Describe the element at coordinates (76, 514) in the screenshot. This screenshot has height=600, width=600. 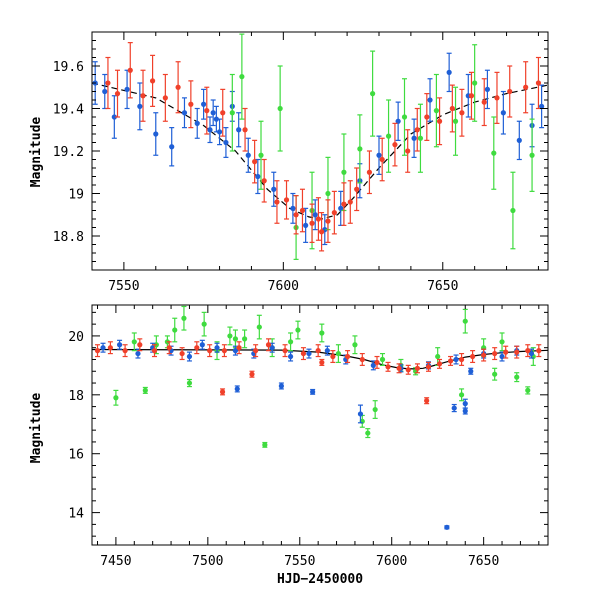
I see `y-tick-label: 14` at that location.